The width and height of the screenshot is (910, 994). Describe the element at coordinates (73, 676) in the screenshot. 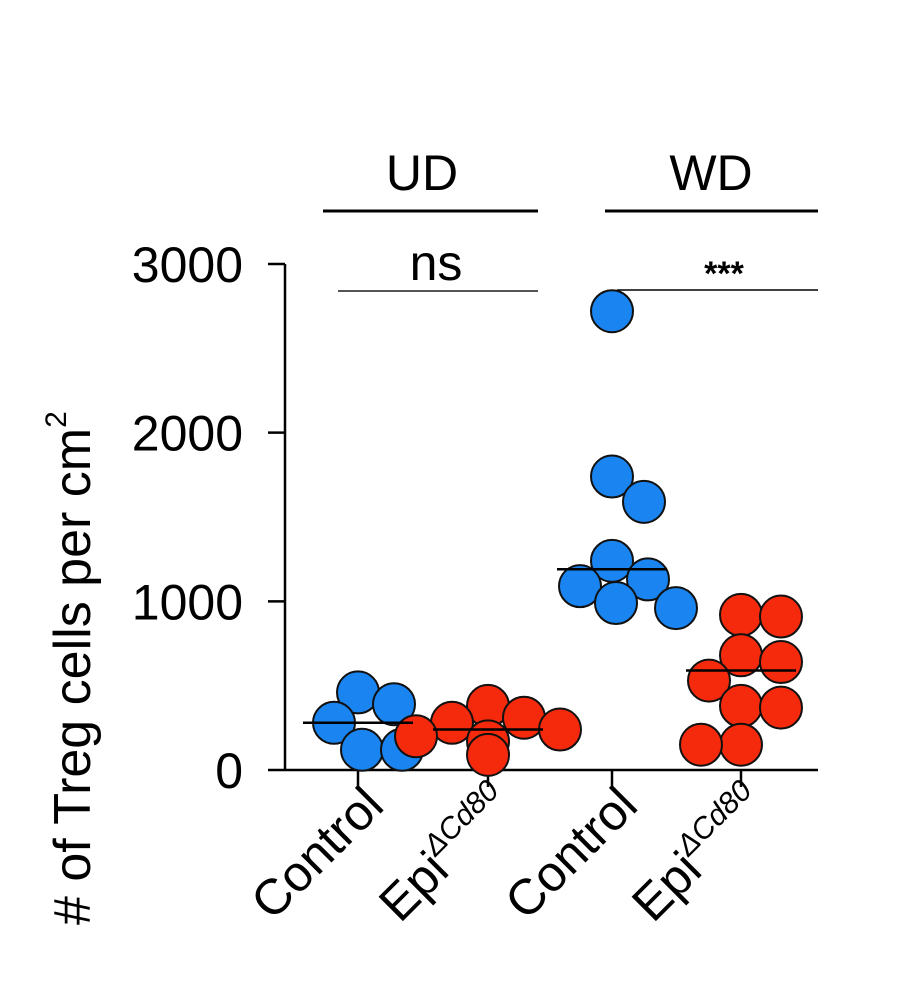

I see `y-axis-label-main: # of Treg cells per cm` at that location.